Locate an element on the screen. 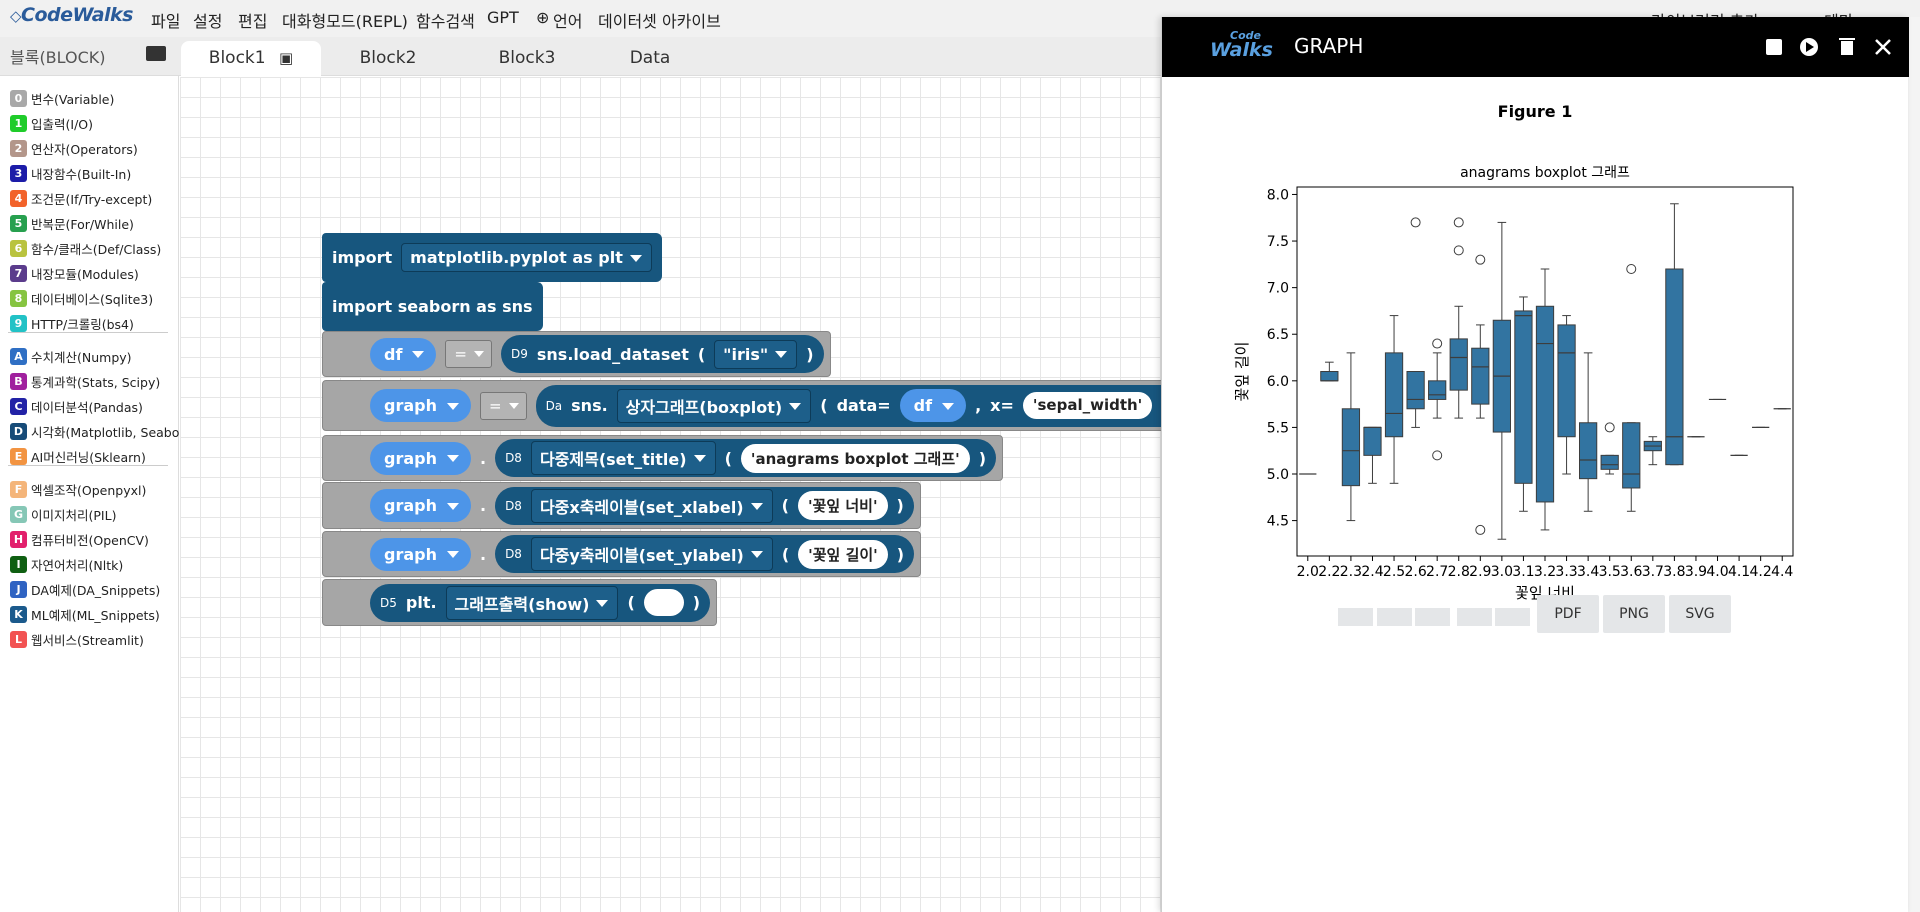  menu-item: 파일 is located at coordinates (166, 21).